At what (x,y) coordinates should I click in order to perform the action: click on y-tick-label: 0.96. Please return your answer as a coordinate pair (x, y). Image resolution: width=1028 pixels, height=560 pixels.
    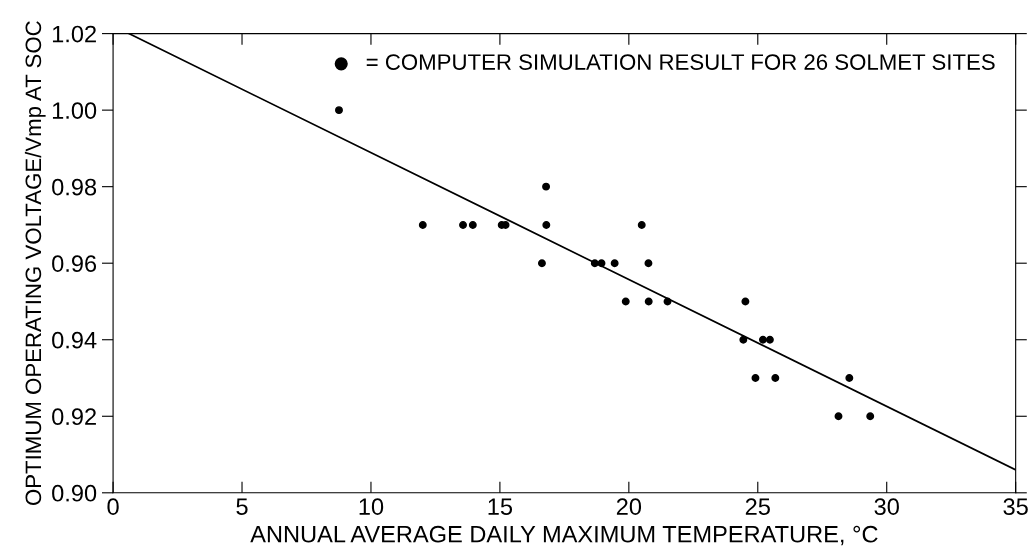
    Looking at the image, I should click on (74, 263).